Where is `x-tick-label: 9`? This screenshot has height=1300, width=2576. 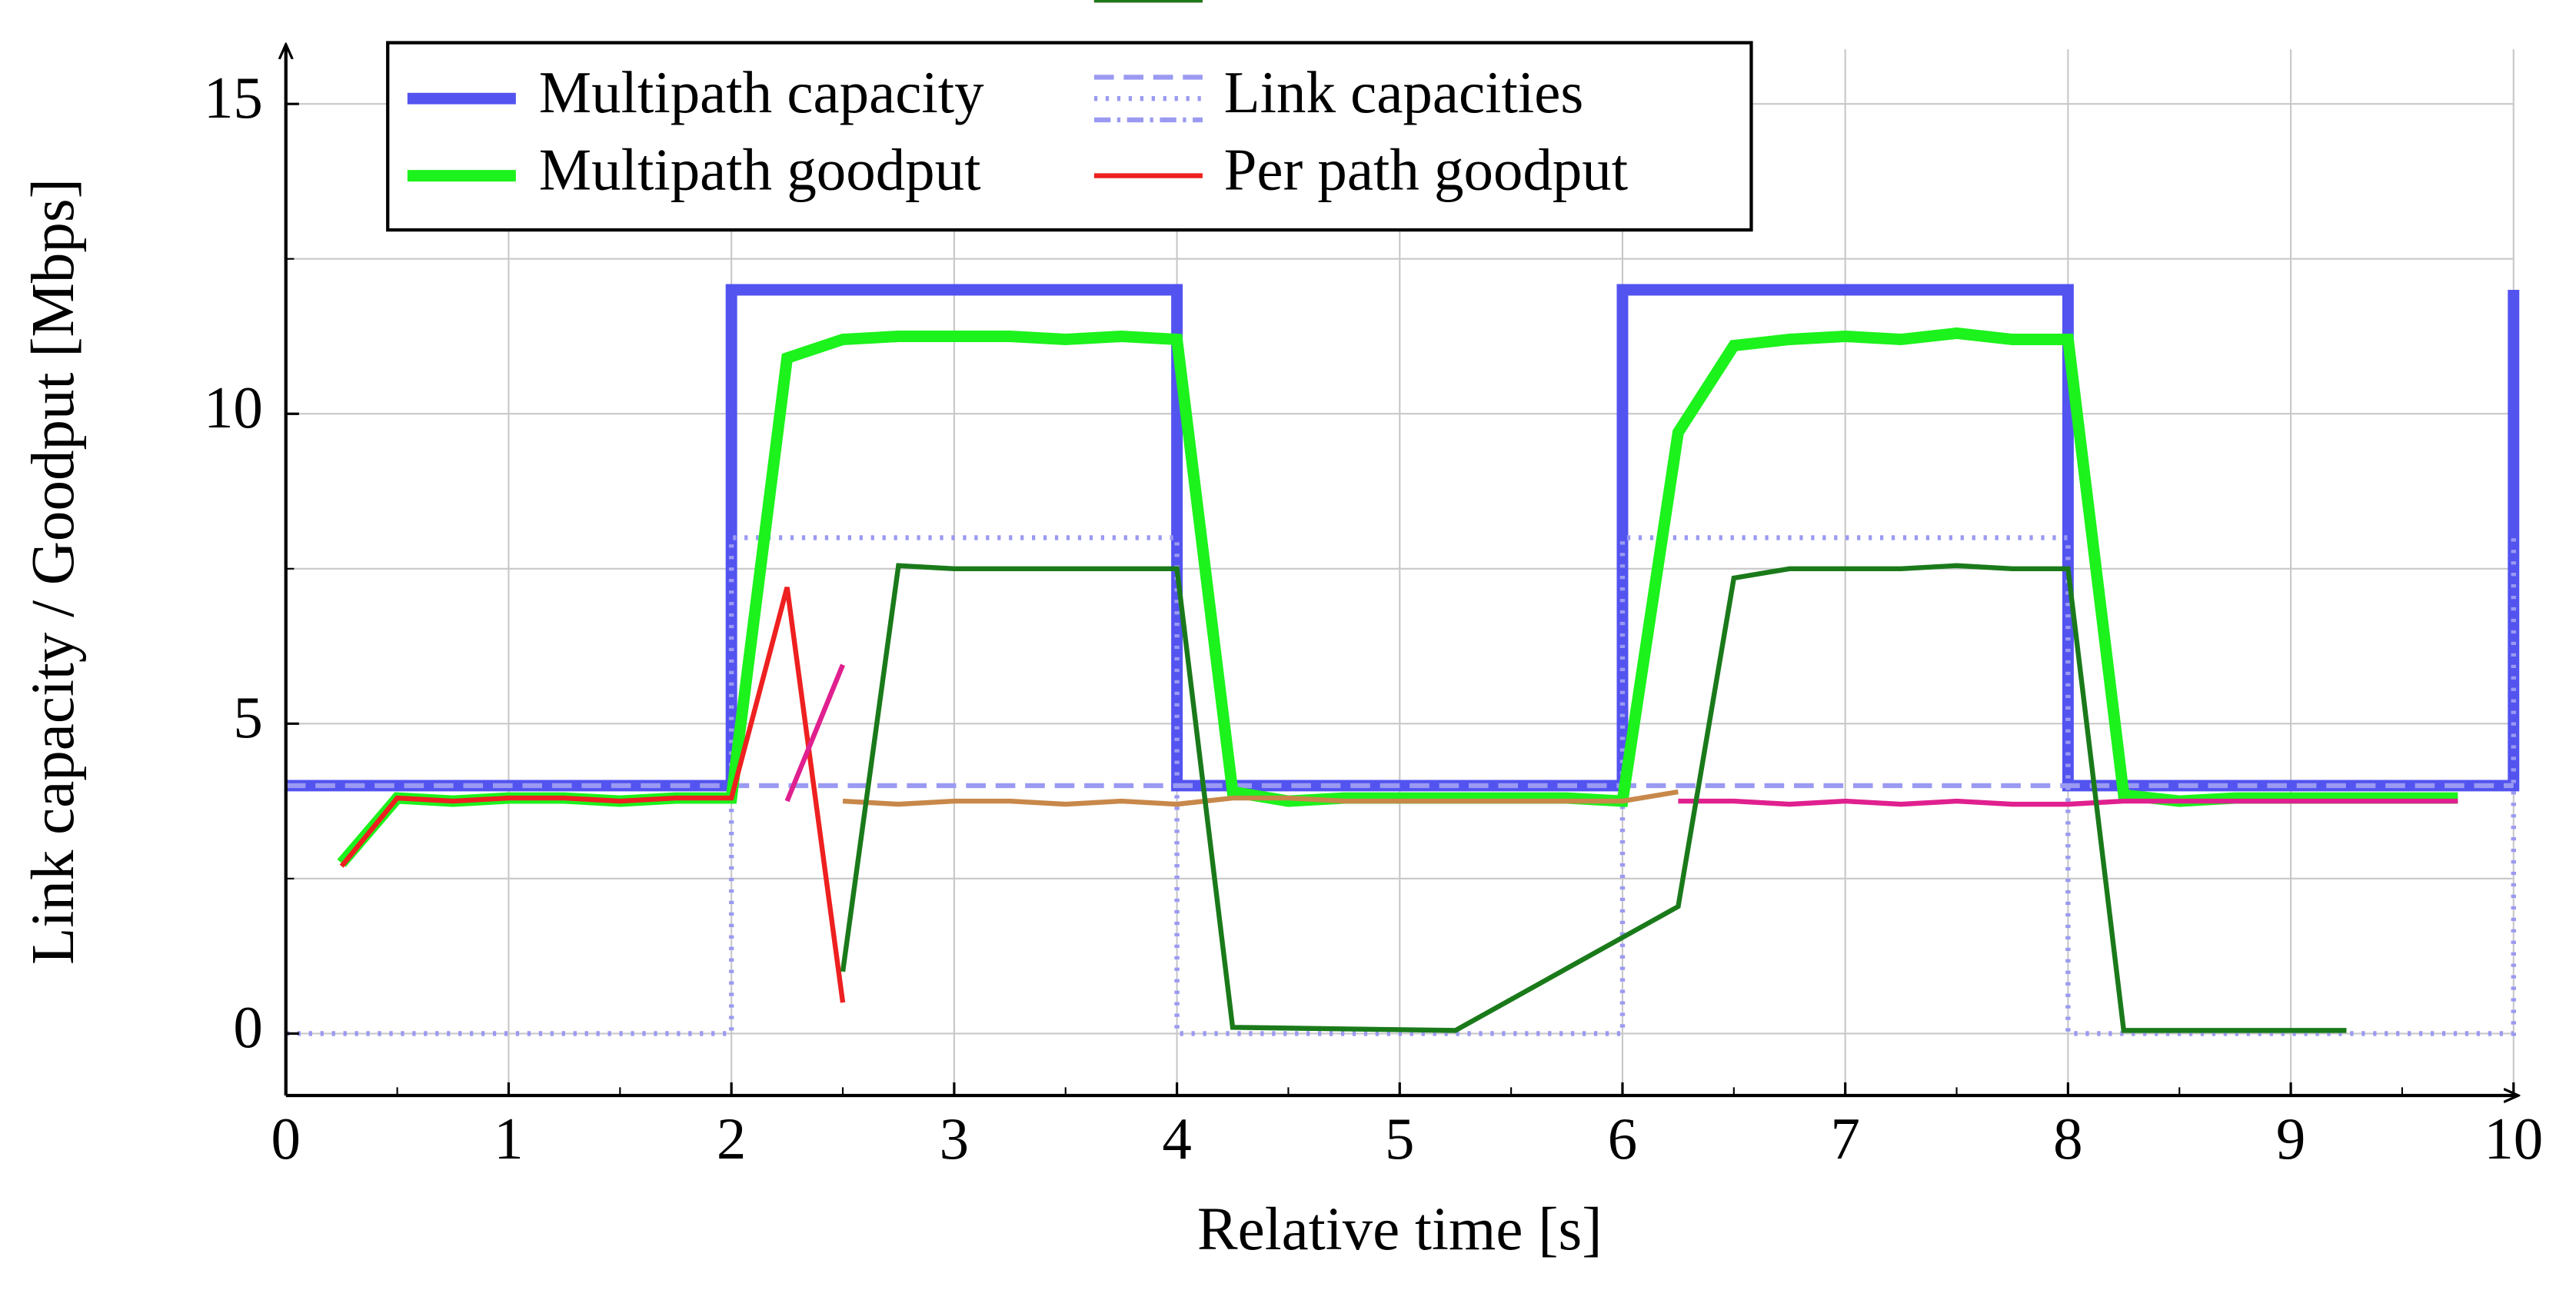 x-tick-label: 9 is located at coordinates (2290, 1138).